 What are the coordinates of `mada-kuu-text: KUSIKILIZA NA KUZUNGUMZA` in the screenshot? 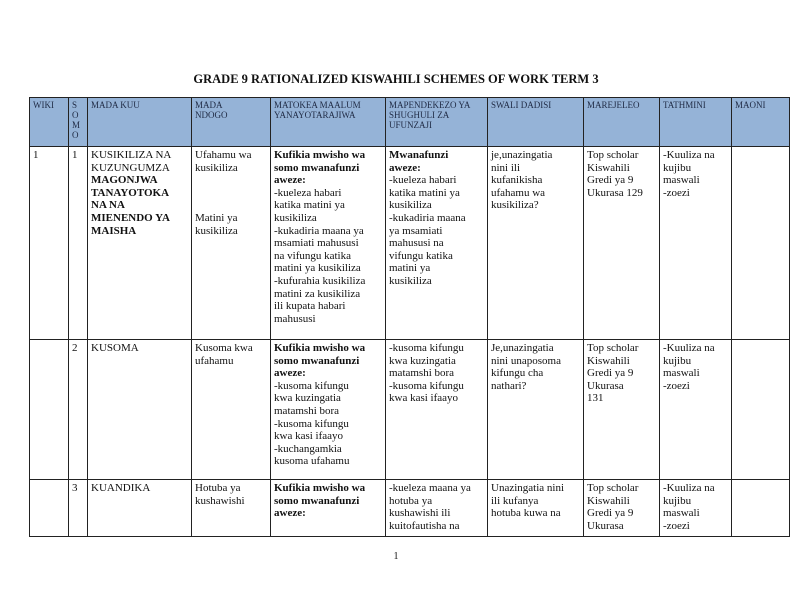 It's located at (131, 161).